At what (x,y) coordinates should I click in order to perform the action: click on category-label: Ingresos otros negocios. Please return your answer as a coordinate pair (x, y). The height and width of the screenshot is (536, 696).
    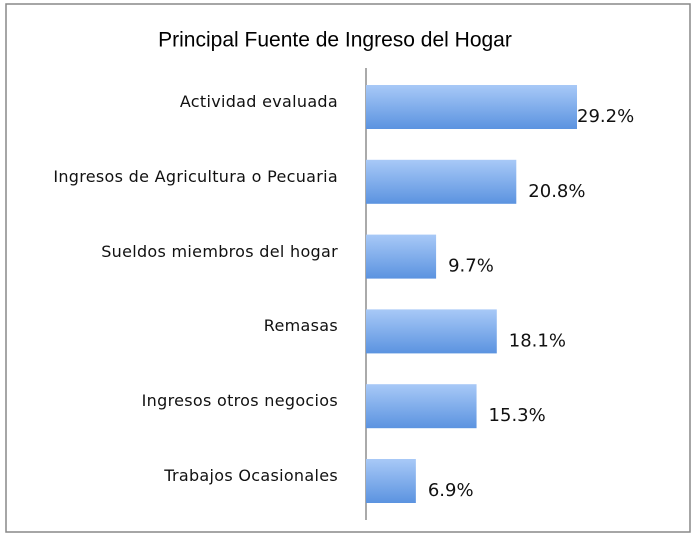
    Looking at the image, I should click on (239, 401).